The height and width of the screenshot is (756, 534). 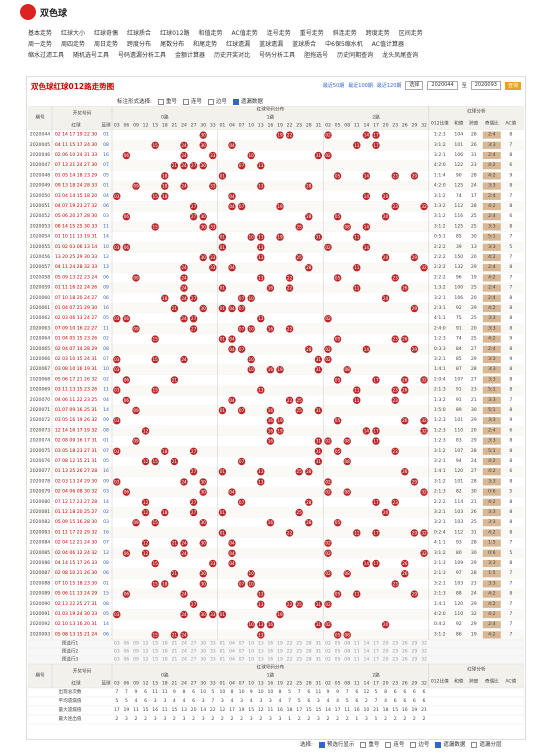 I want to click on nav-link: 斜连走势, so click(x=344, y=33).